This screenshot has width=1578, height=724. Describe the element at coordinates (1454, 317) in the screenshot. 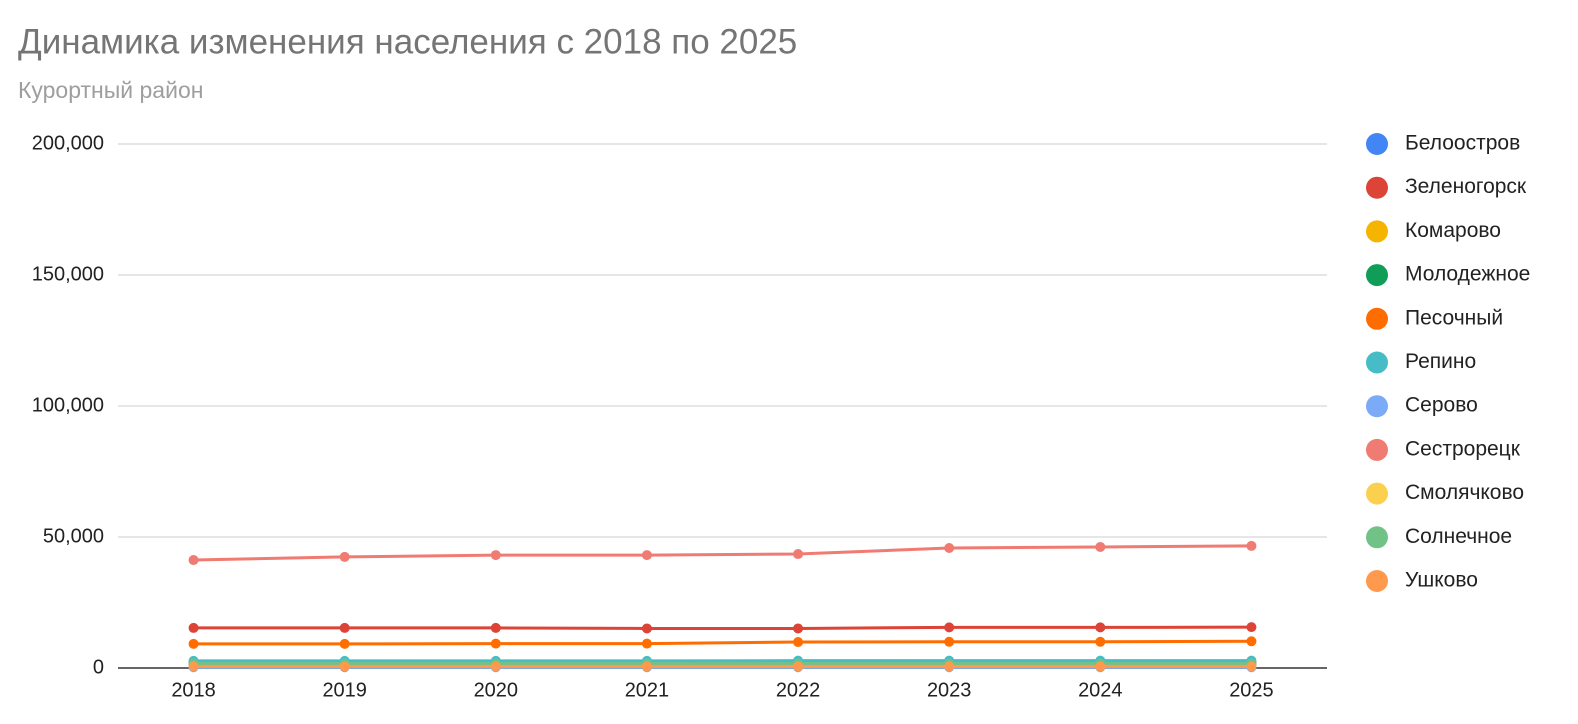

I see `legend-label: Песочный` at that location.